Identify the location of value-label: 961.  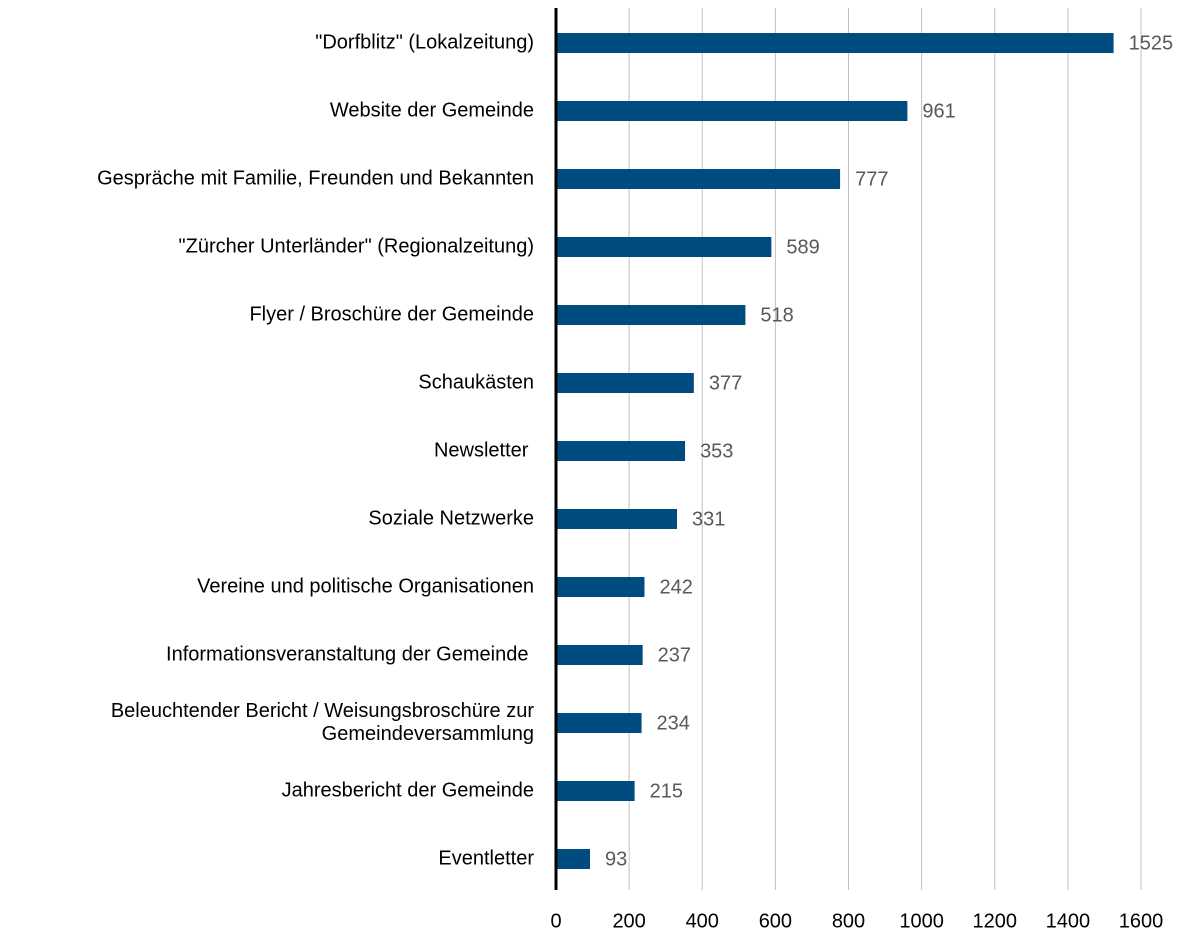
(938, 111).